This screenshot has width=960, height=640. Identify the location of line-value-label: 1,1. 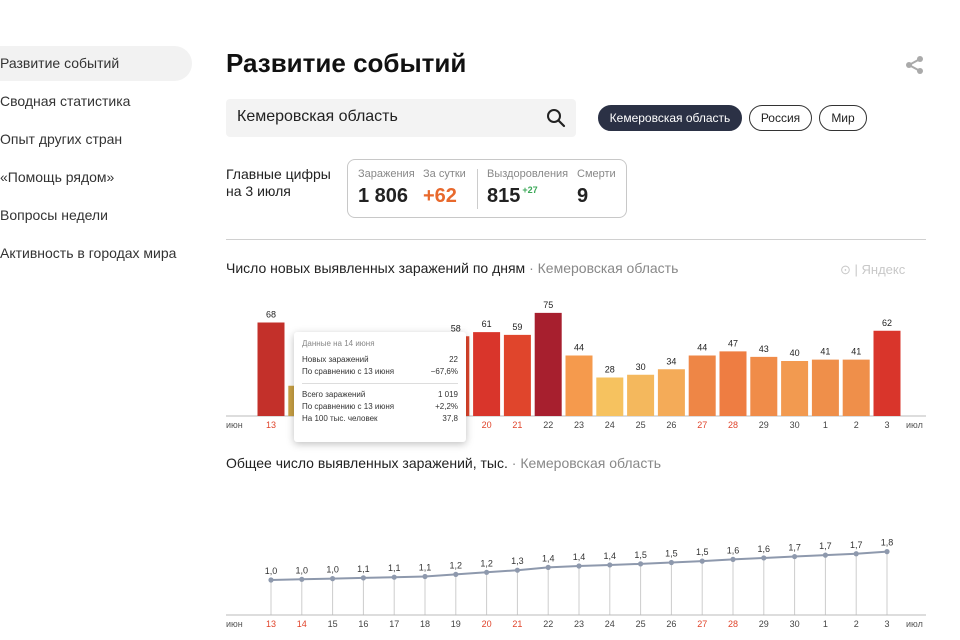
(425, 568).